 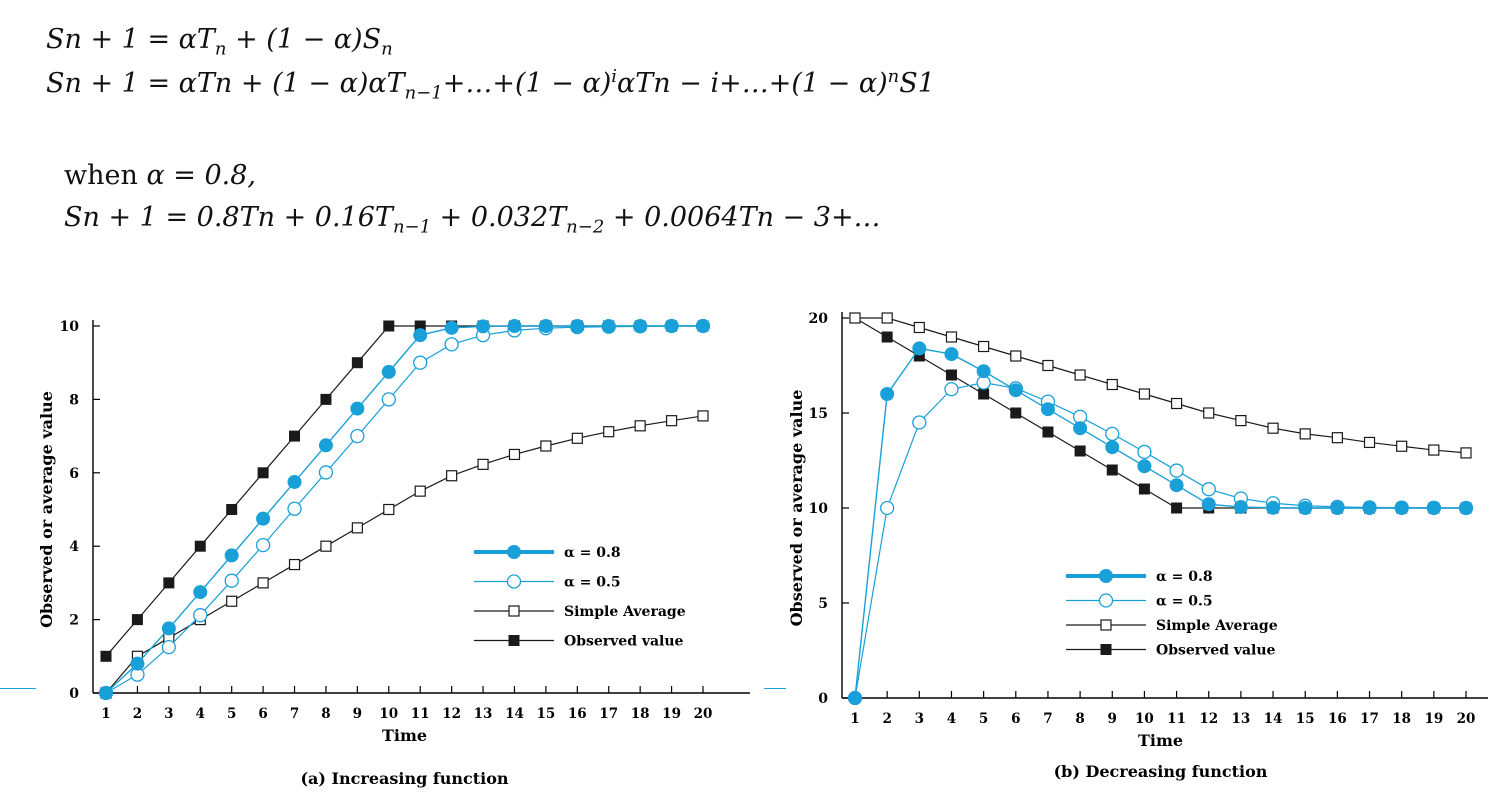 What do you see at coordinates (423, 93) in the screenshot?
I see `formula-2-a-sub: n−1` at bounding box center [423, 93].